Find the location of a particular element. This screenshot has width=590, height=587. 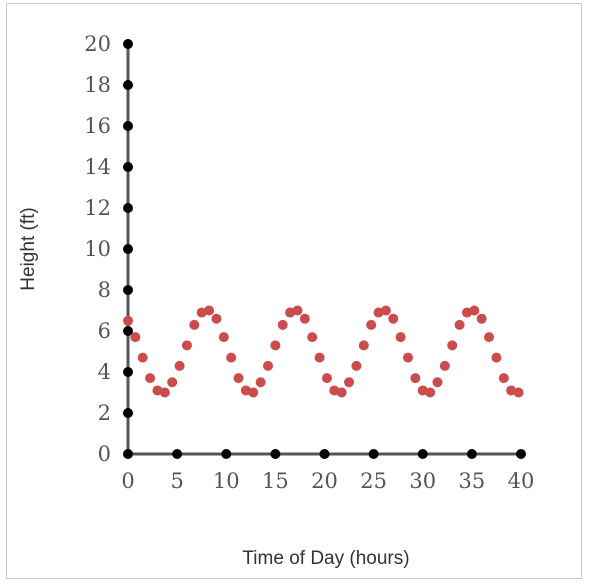

y-tick-label: 8 is located at coordinates (104, 290).